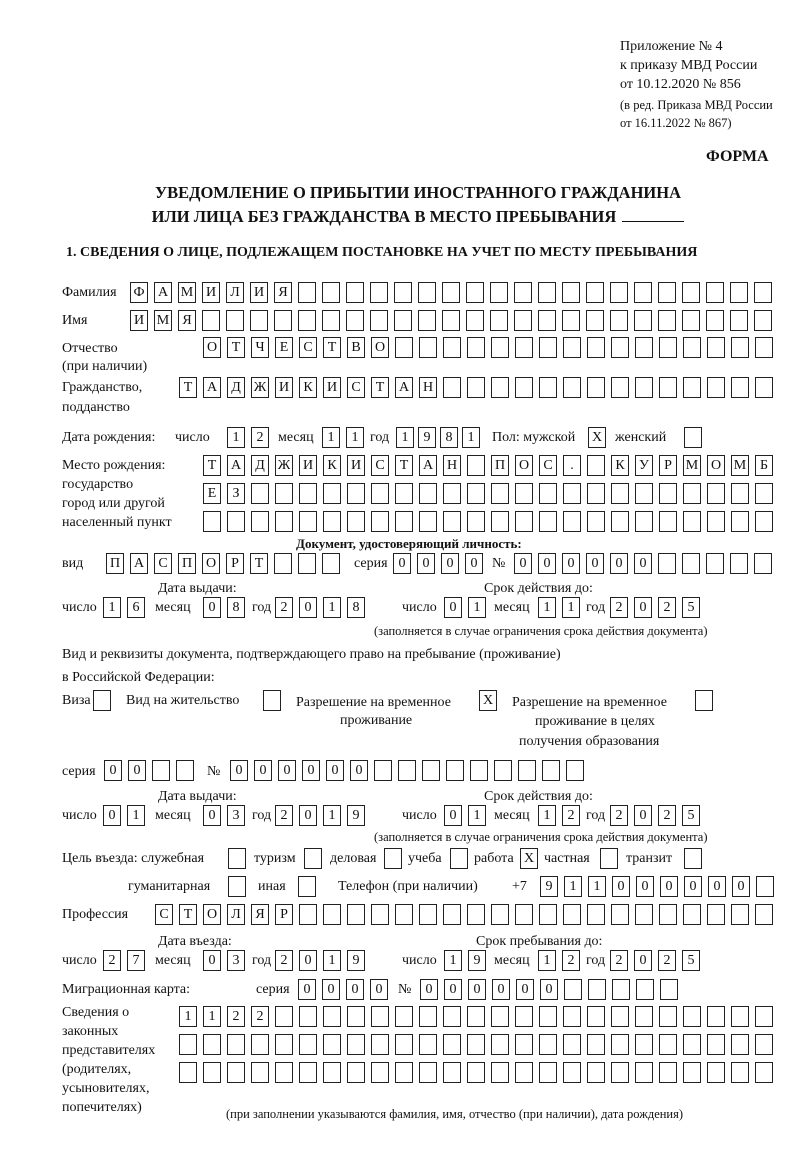 The height and width of the screenshot is (1163, 800). What do you see at coordinates (356, 815) in the screenshot?
I see `char-cell: 9` at bounding box center [356, 815].